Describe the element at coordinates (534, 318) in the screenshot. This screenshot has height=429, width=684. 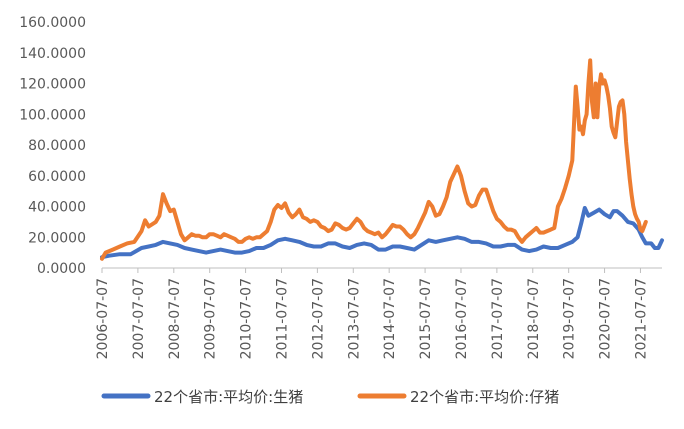
I see `x-tick-label: 2018-07-07` at that location.